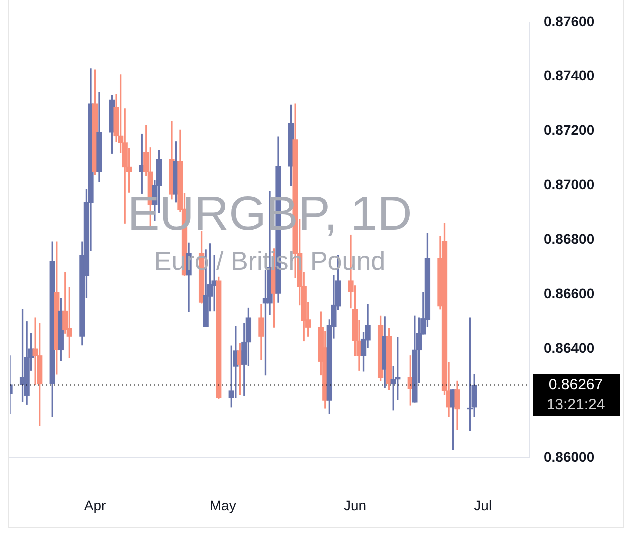 This screenshot has width=629, height=539. Describe the element at coordinates (576, 405) in the screenshot. I see `text: 13:21:24` at that location.